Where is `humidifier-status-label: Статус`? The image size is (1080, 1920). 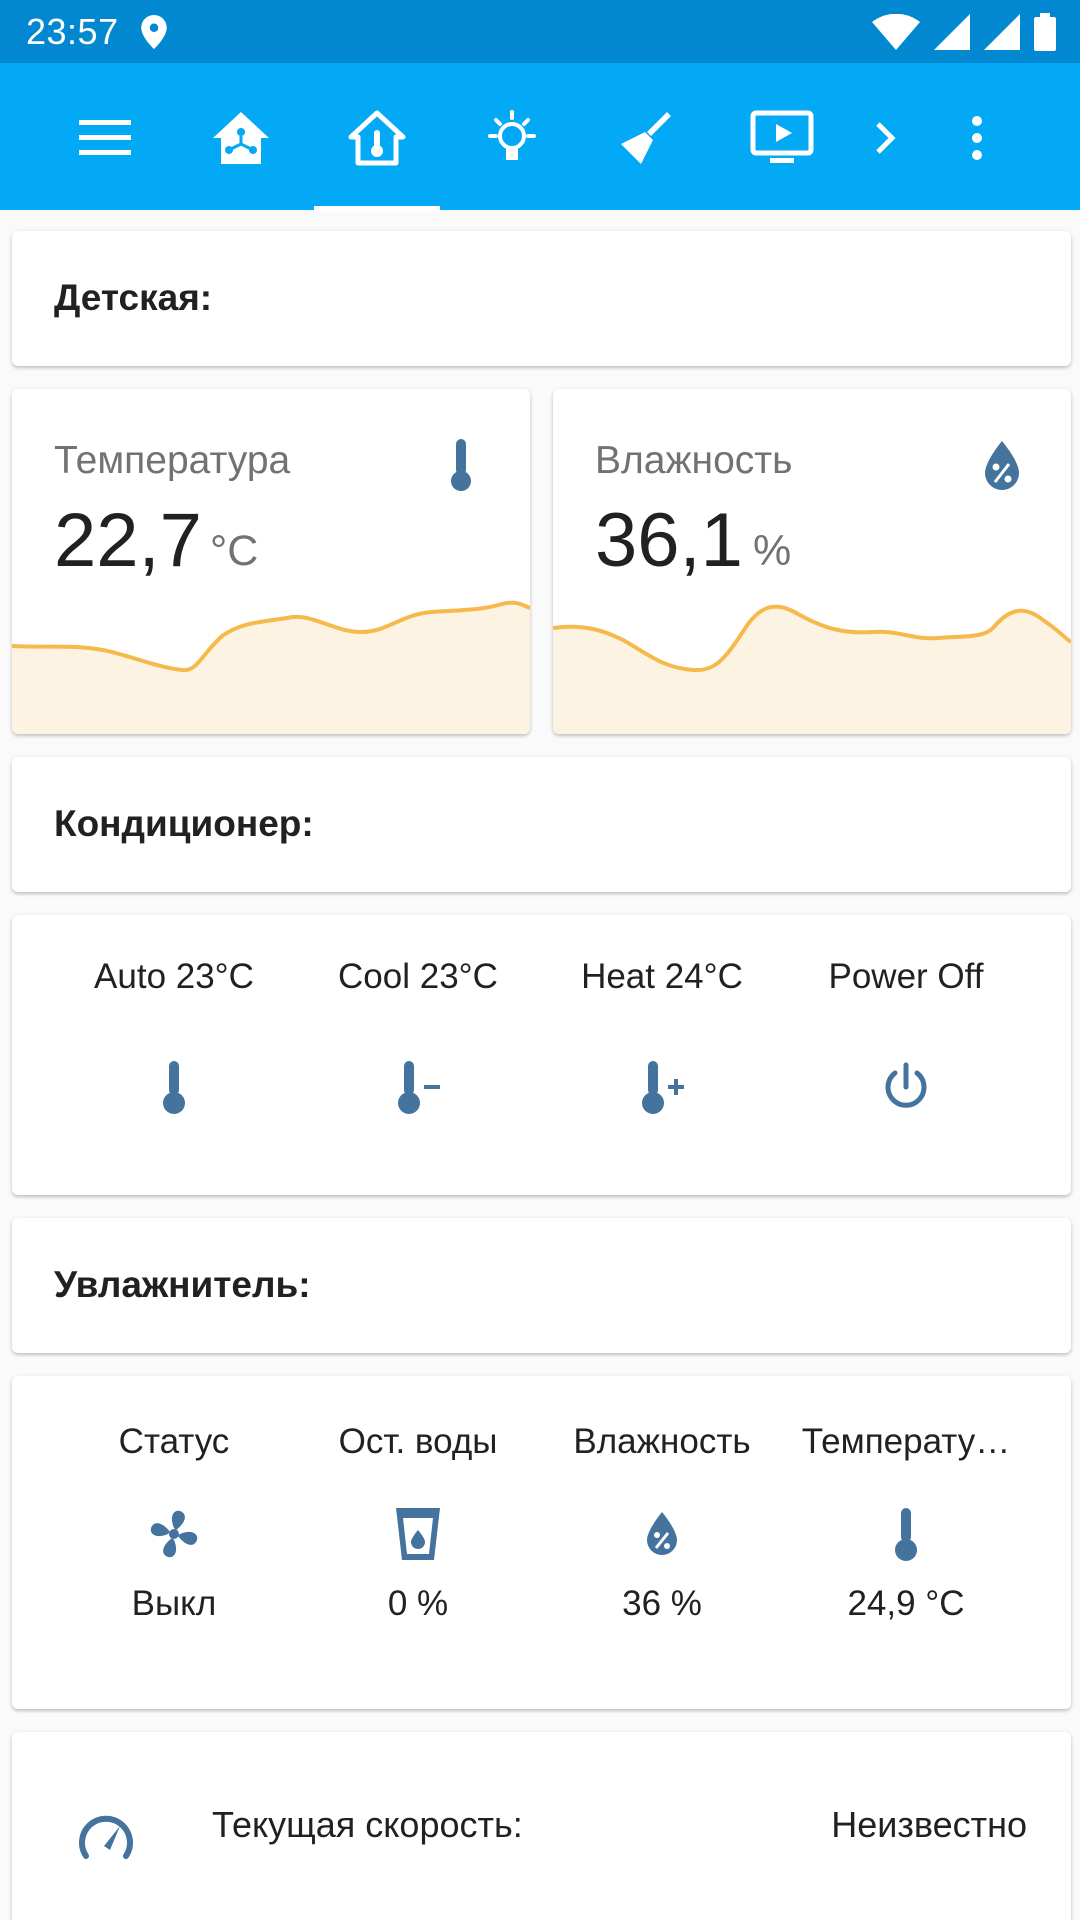
humidifier-status-label: Статус is located at coordinates (174, 1441).